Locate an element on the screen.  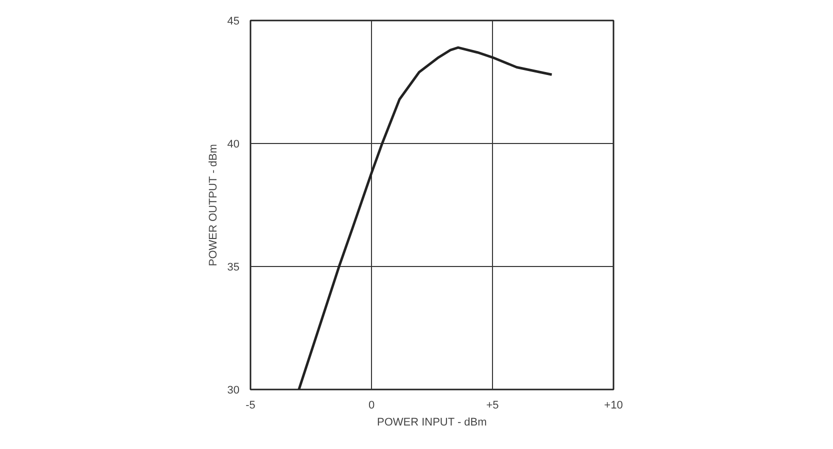
y-axis-title: POWER OUTPUT - dBm is located at coordinates (213, 205).